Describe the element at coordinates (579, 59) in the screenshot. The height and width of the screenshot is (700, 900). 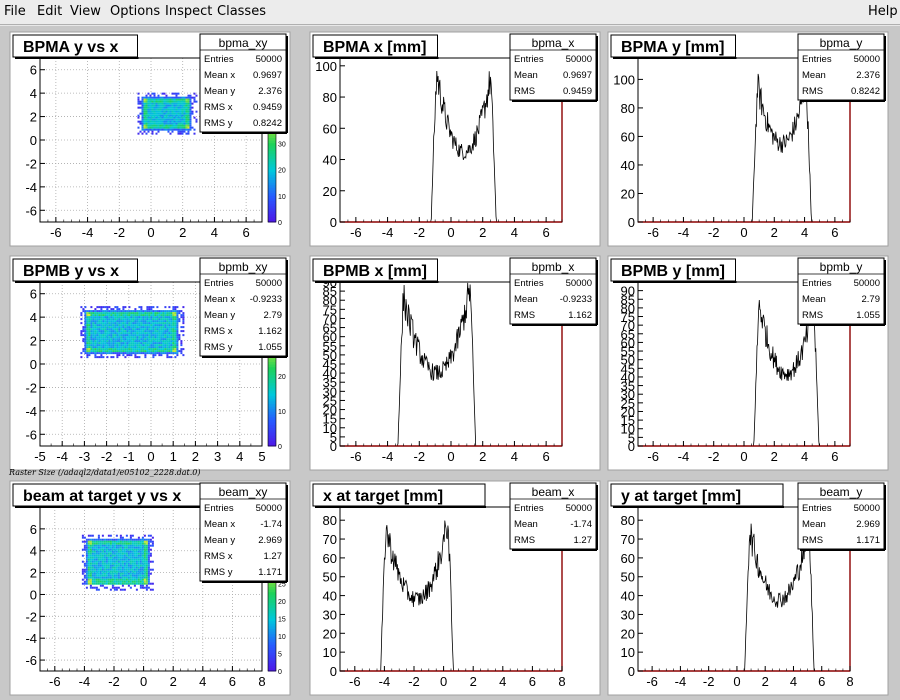
I see `stats-value: 50000` at that location.